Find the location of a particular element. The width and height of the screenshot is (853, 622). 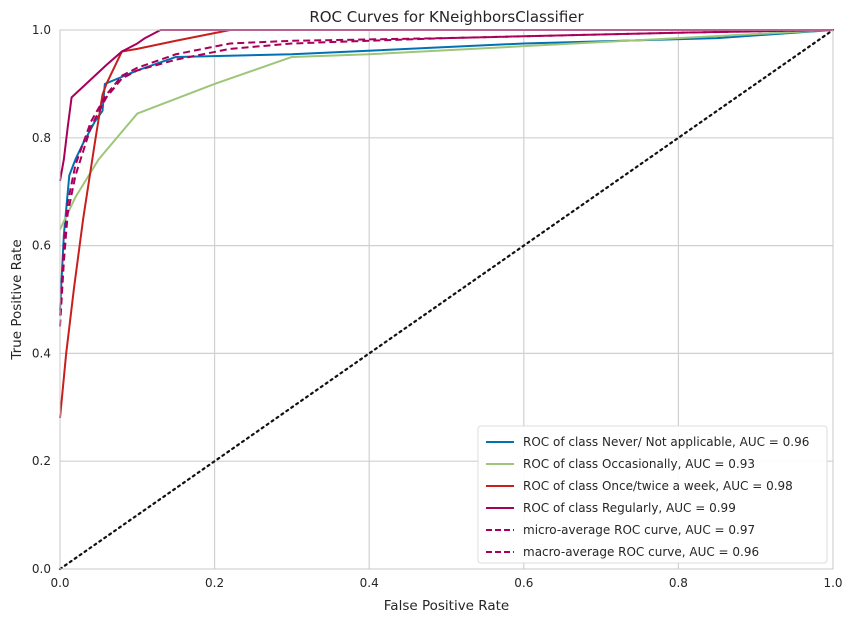

legend-label-5: macro-average ROC curve, AUC = 0.96 is located at coordinates (641, 552).